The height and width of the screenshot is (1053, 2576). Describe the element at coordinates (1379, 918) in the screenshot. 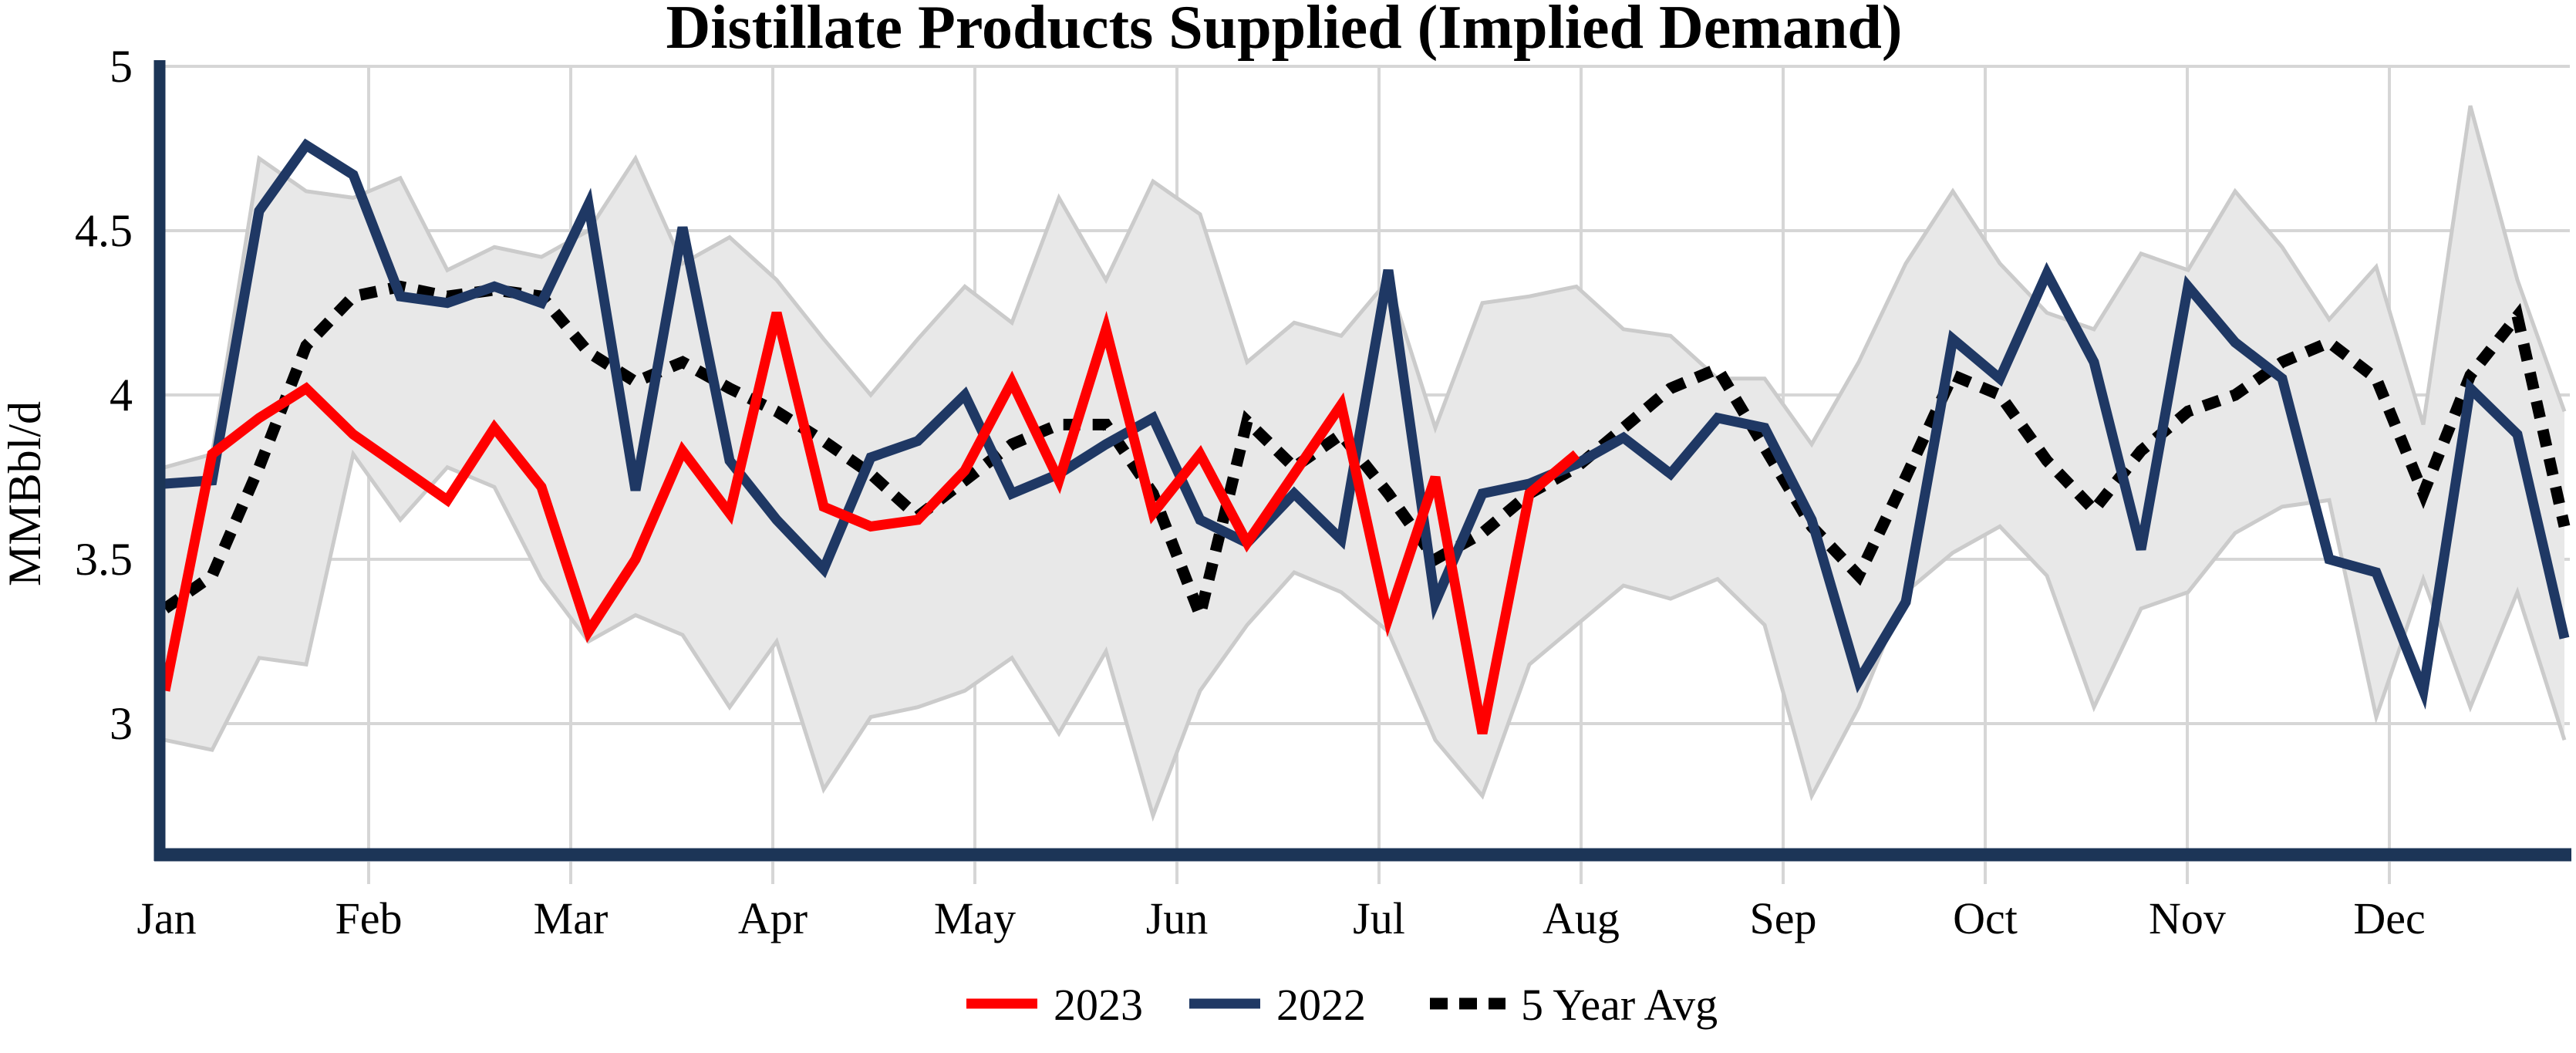

I see `month-label: Jul` at that location.